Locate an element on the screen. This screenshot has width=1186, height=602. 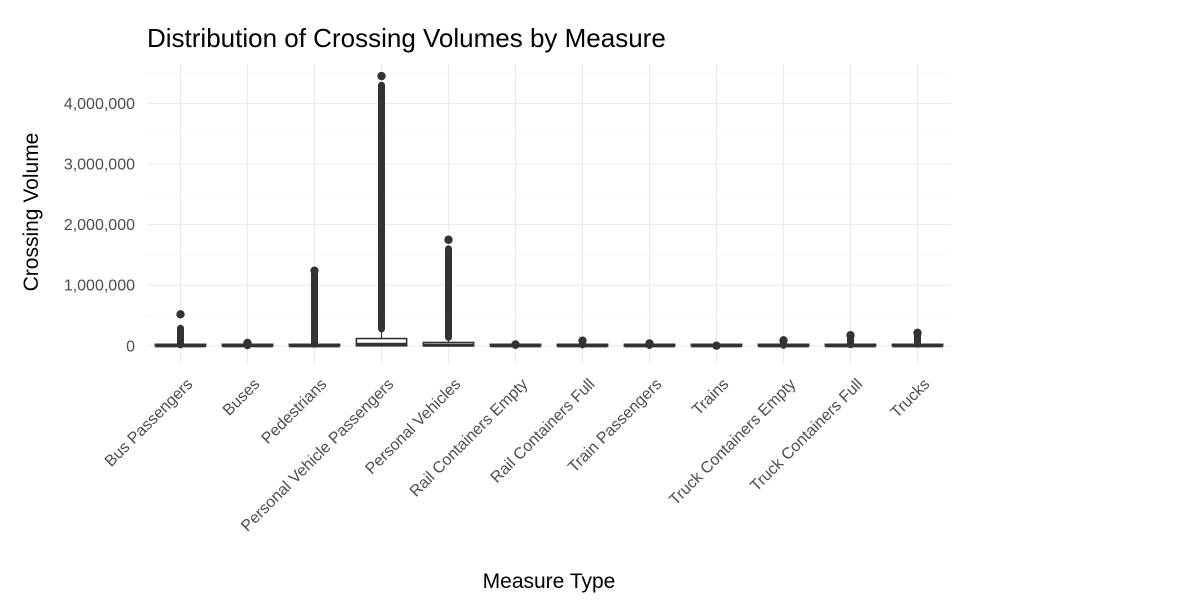
y-tick-label: 2,000,000 is located at coordinates (99, 225).